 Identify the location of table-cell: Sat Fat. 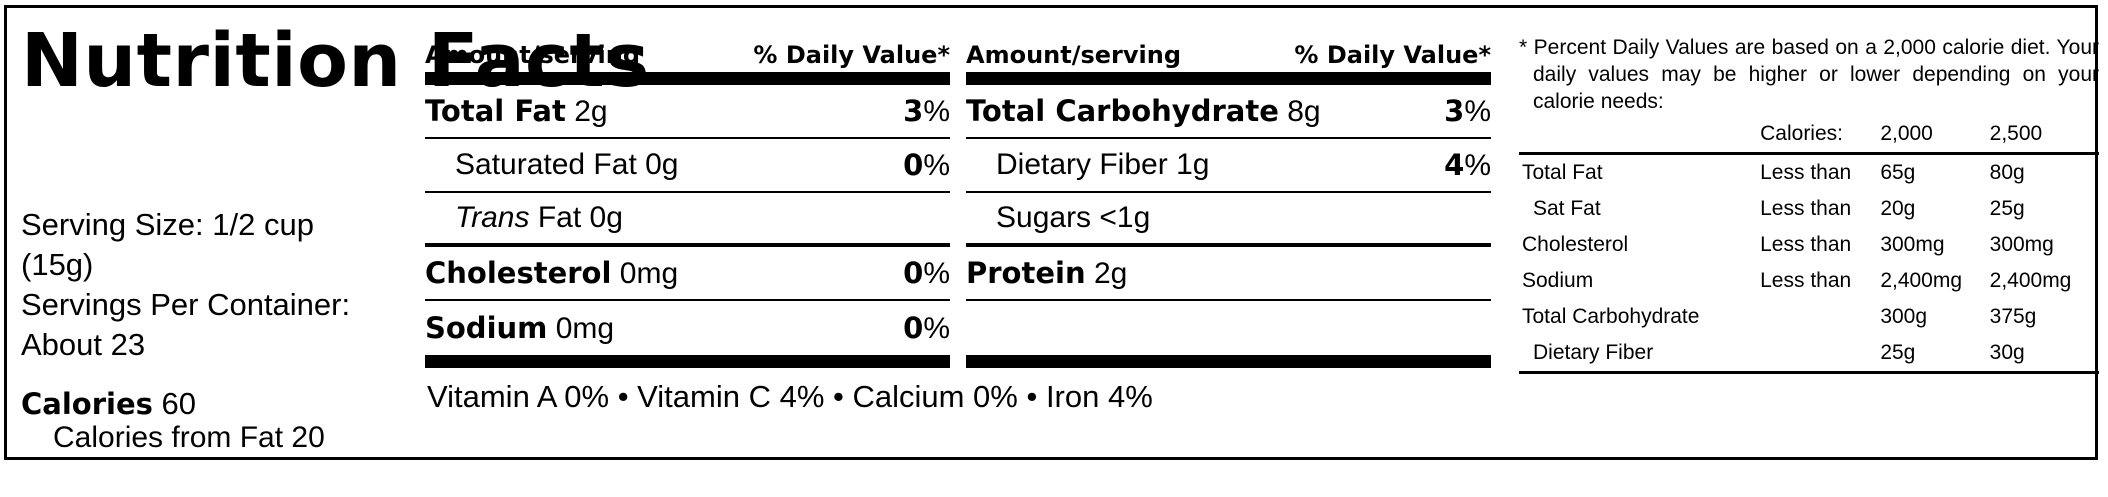
(1567, 208).